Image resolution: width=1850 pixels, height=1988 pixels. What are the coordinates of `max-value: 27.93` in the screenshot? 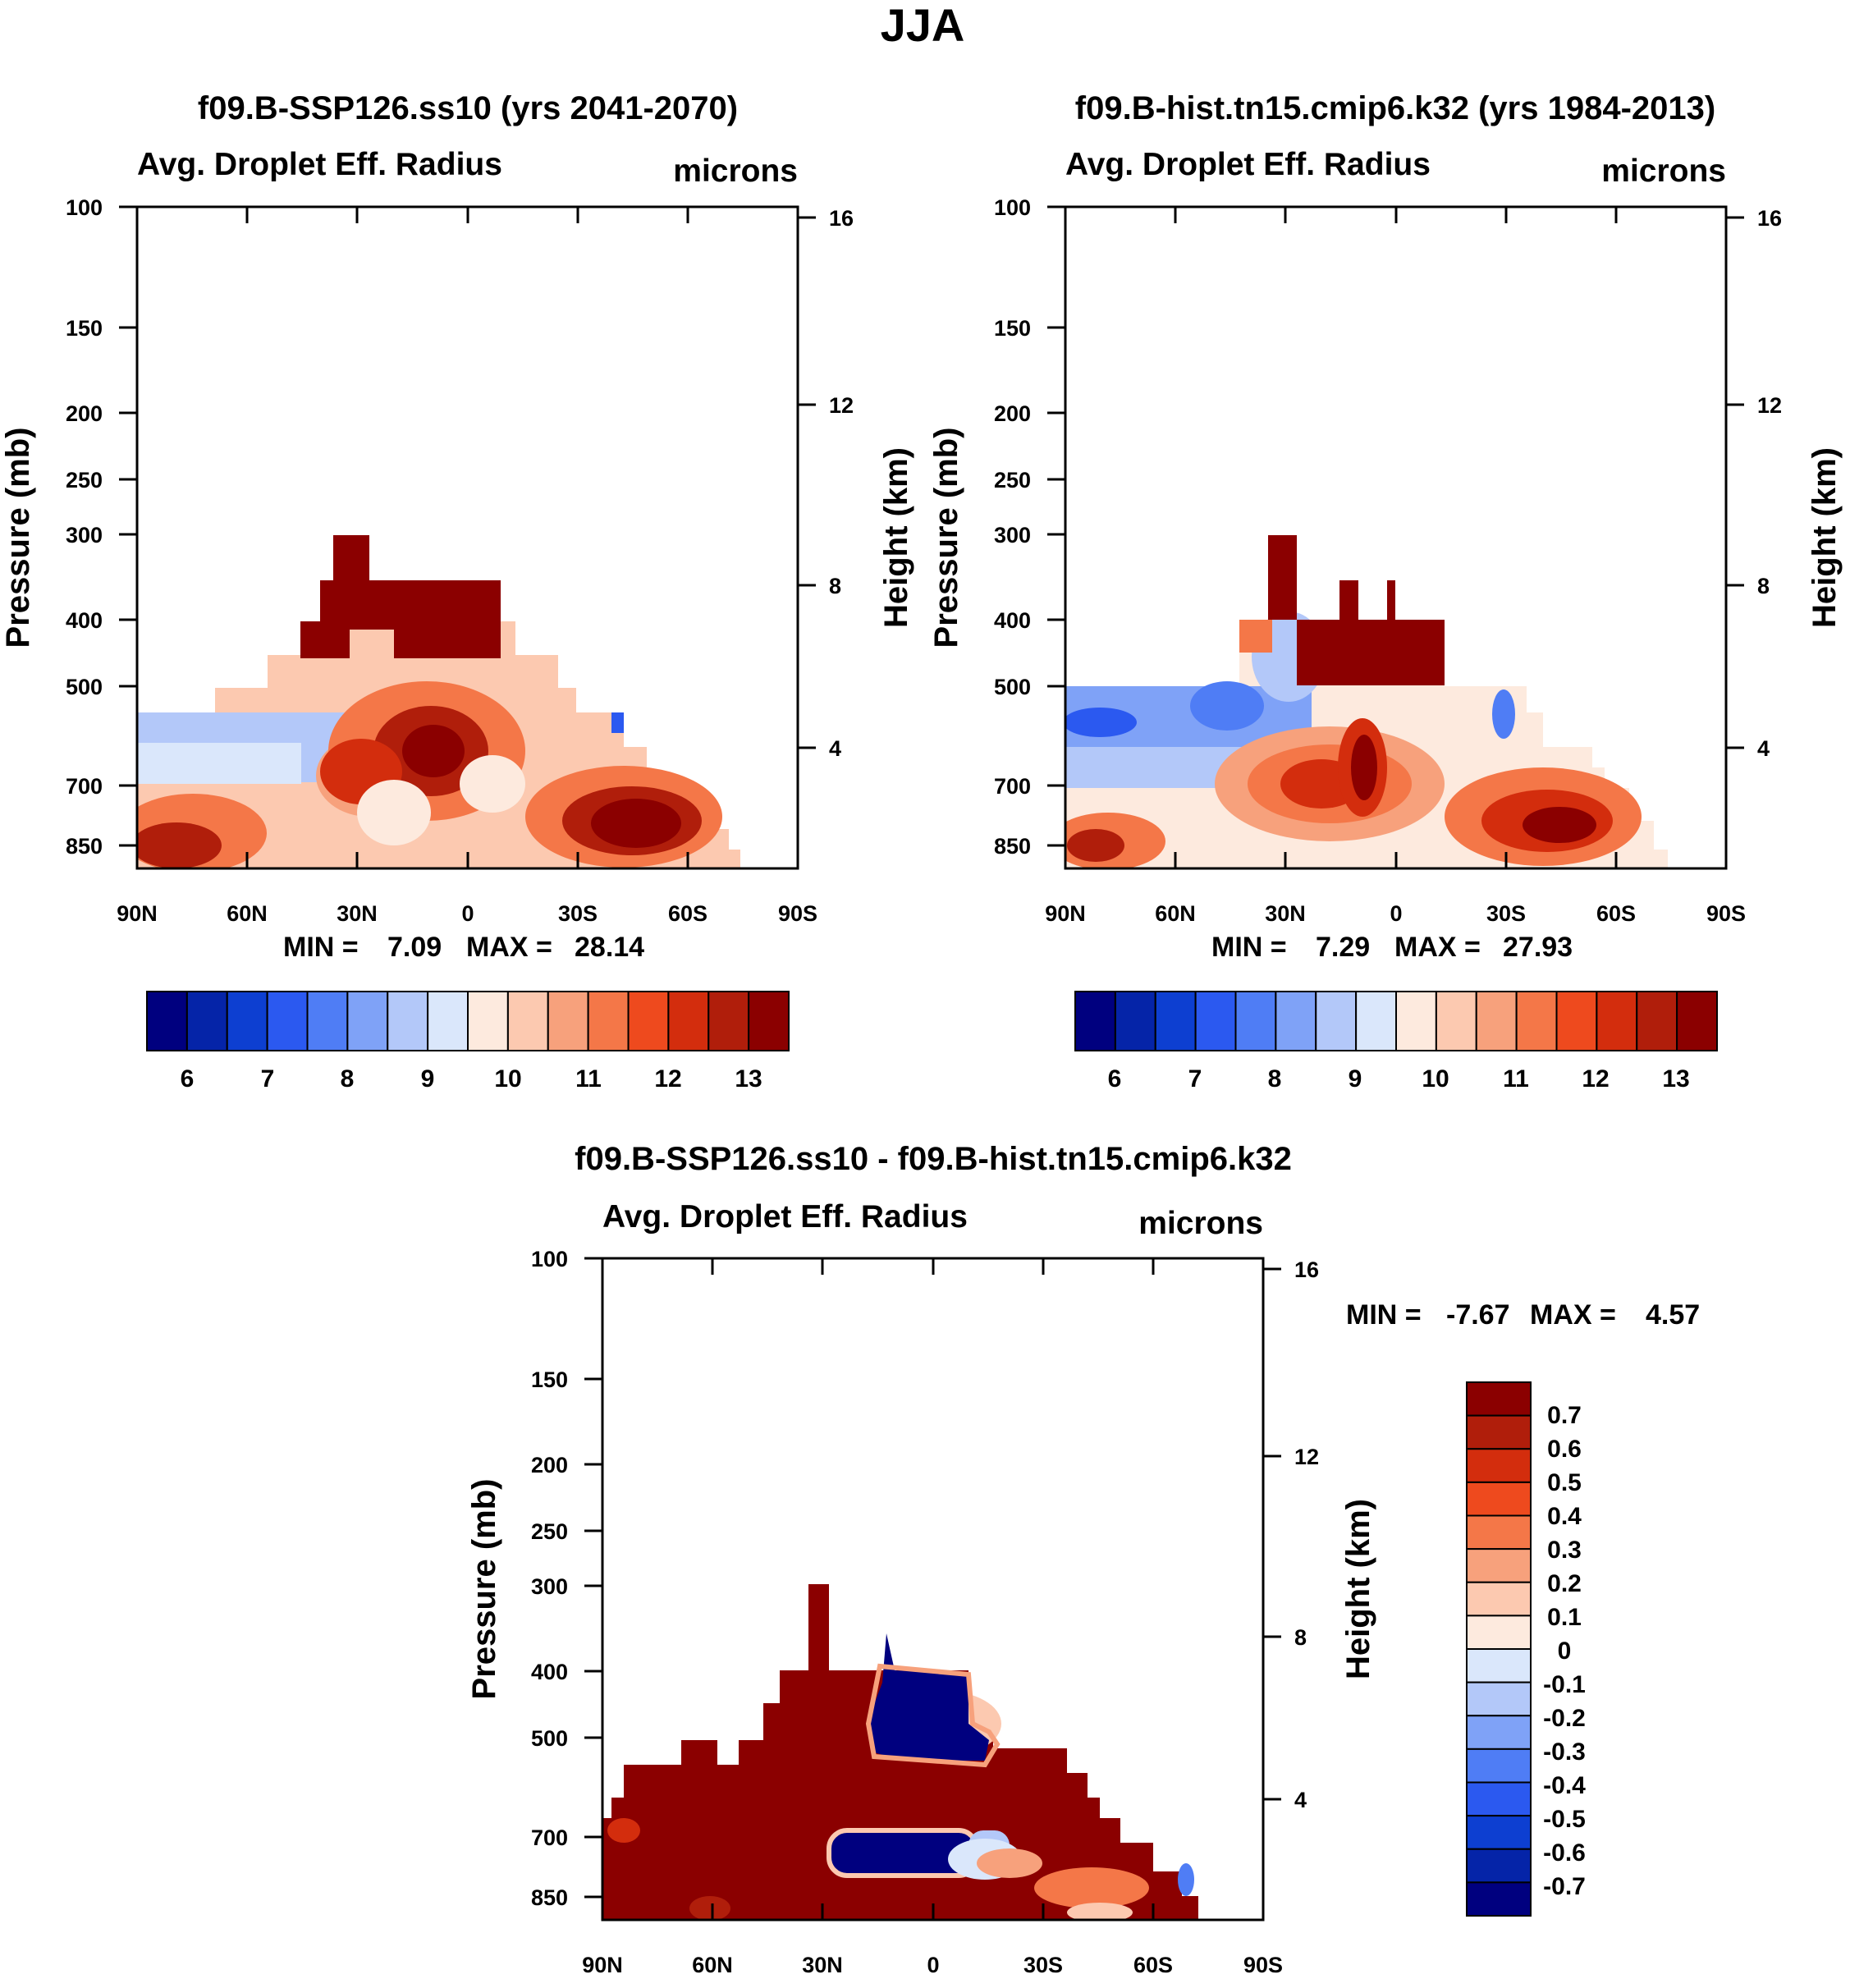 It's located at (1538, 947).